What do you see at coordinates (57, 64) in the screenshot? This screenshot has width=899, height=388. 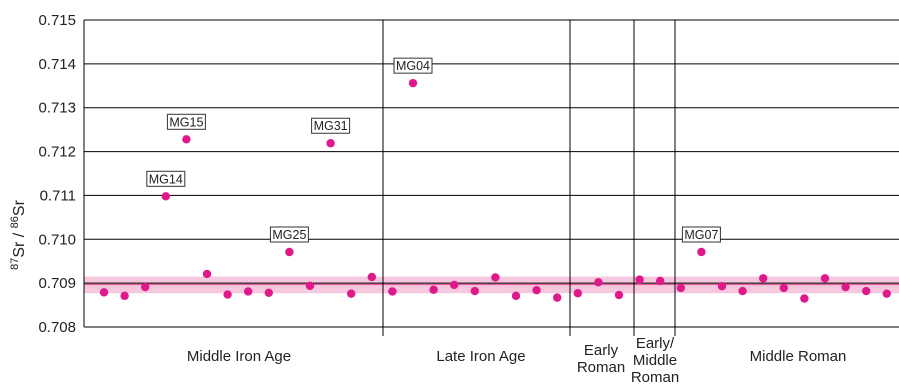 I see `y-tick-label: 0.714` at bounding box center [57, 64].